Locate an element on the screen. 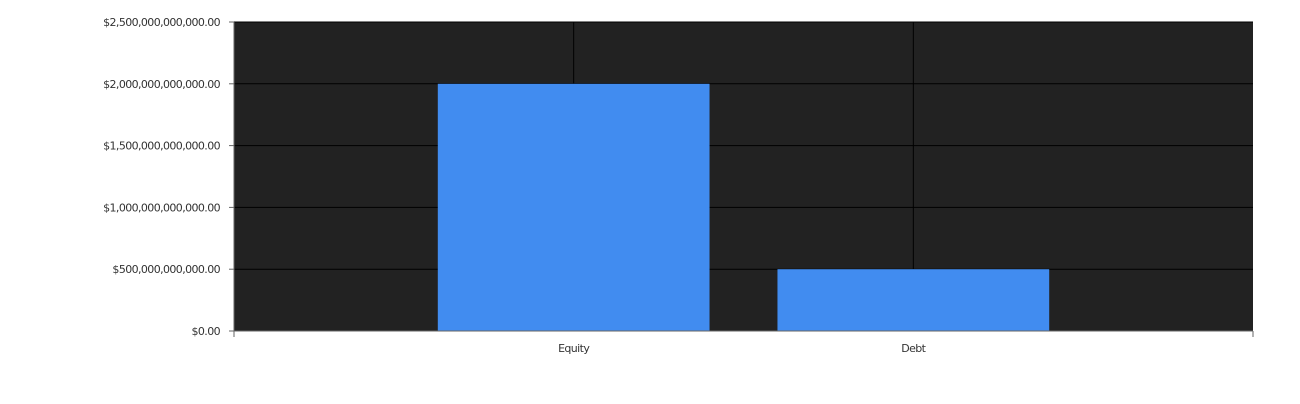 The width and height of the screenshot is (1300, 404). y-tick-label: $500,000,000,000.00 is located at coordinates (166, 269).